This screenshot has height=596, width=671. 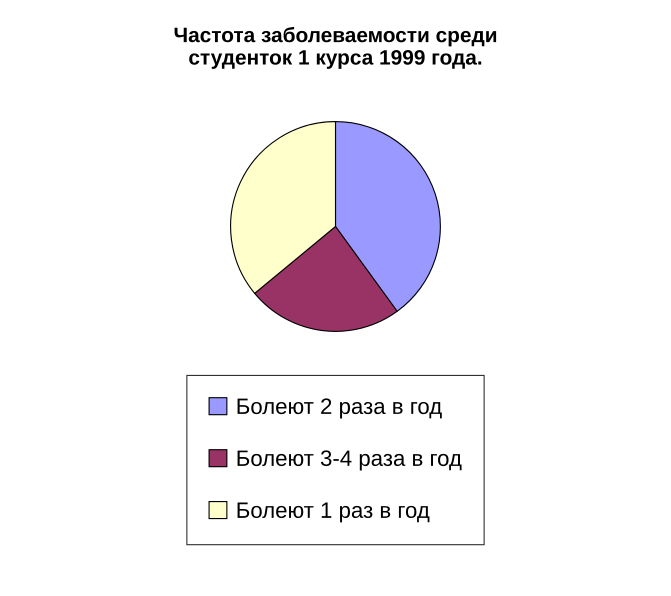 What do you see at coordinates (334, 512) in the screenshot?
I see `legend-label: Болеют 1 раз в год` at bounding box center [334, 512].